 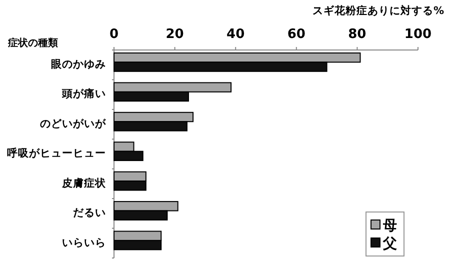 What do you see at coordinates (89, 213) in the screenshot?
I see `y-tick-label: だるい` at bounding box center [89, 213].